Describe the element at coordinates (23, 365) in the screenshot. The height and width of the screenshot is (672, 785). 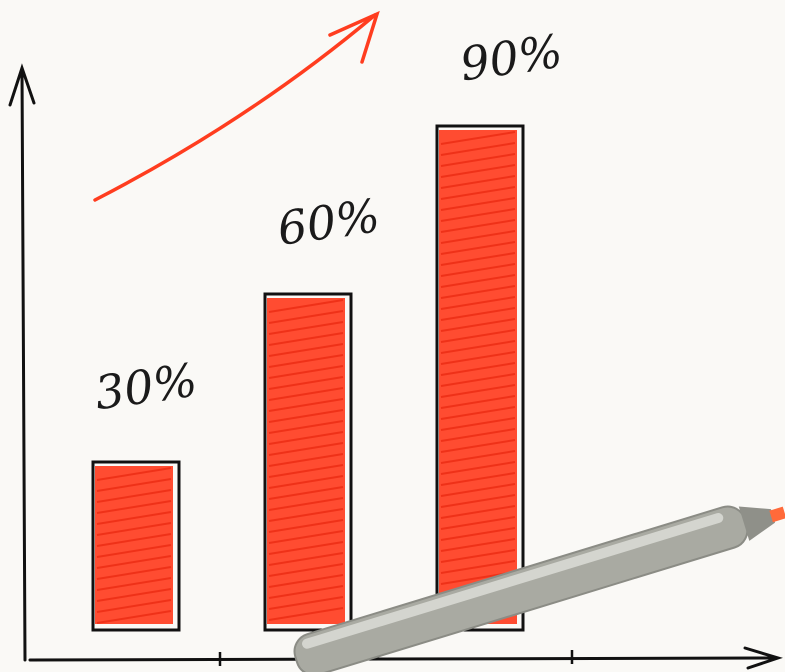
I see `y-axis` at that location.